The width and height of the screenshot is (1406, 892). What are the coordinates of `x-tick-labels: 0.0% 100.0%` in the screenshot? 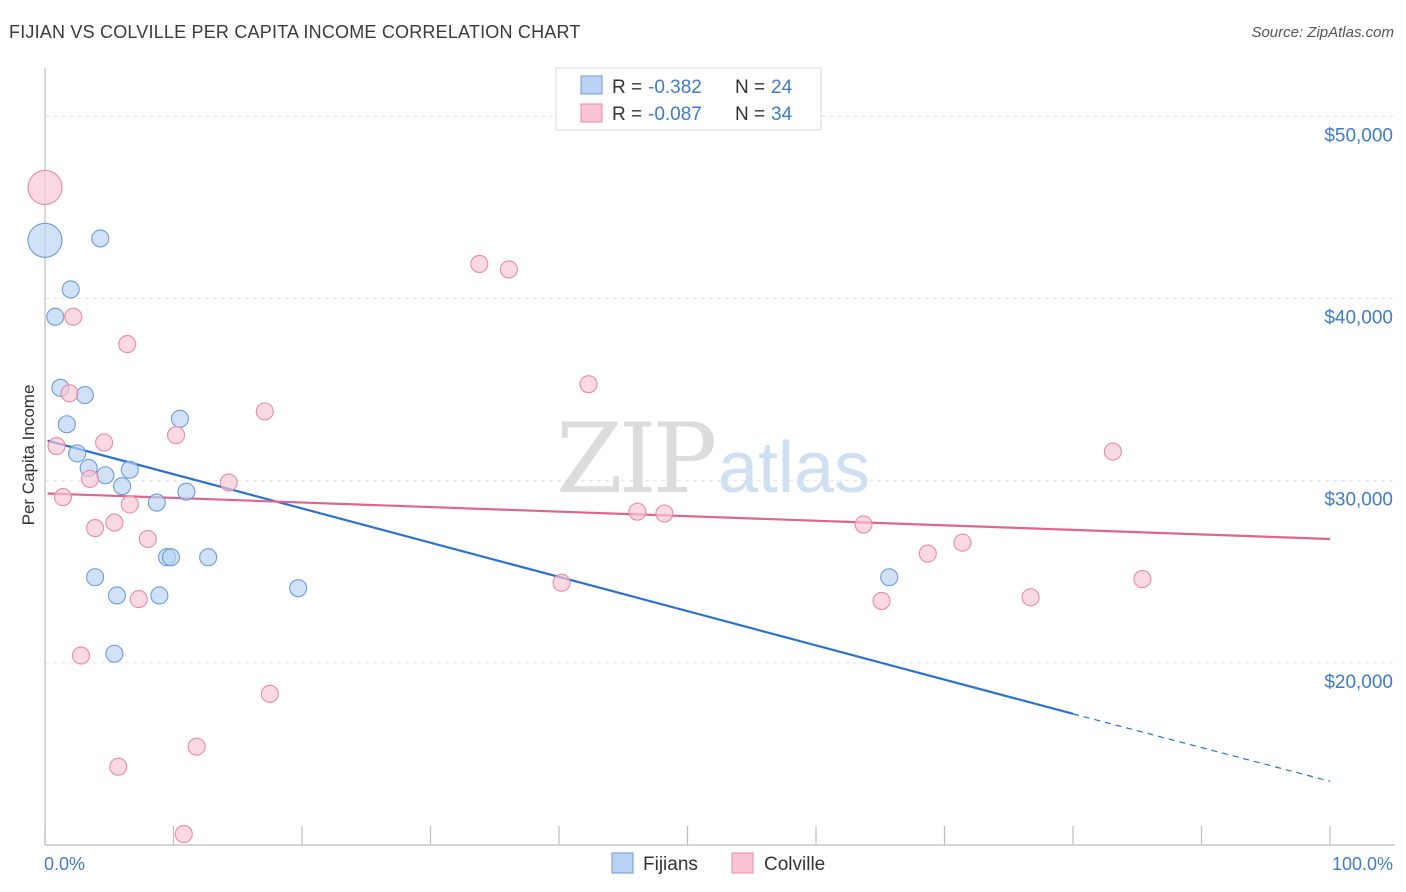 It's located at (718, 864).